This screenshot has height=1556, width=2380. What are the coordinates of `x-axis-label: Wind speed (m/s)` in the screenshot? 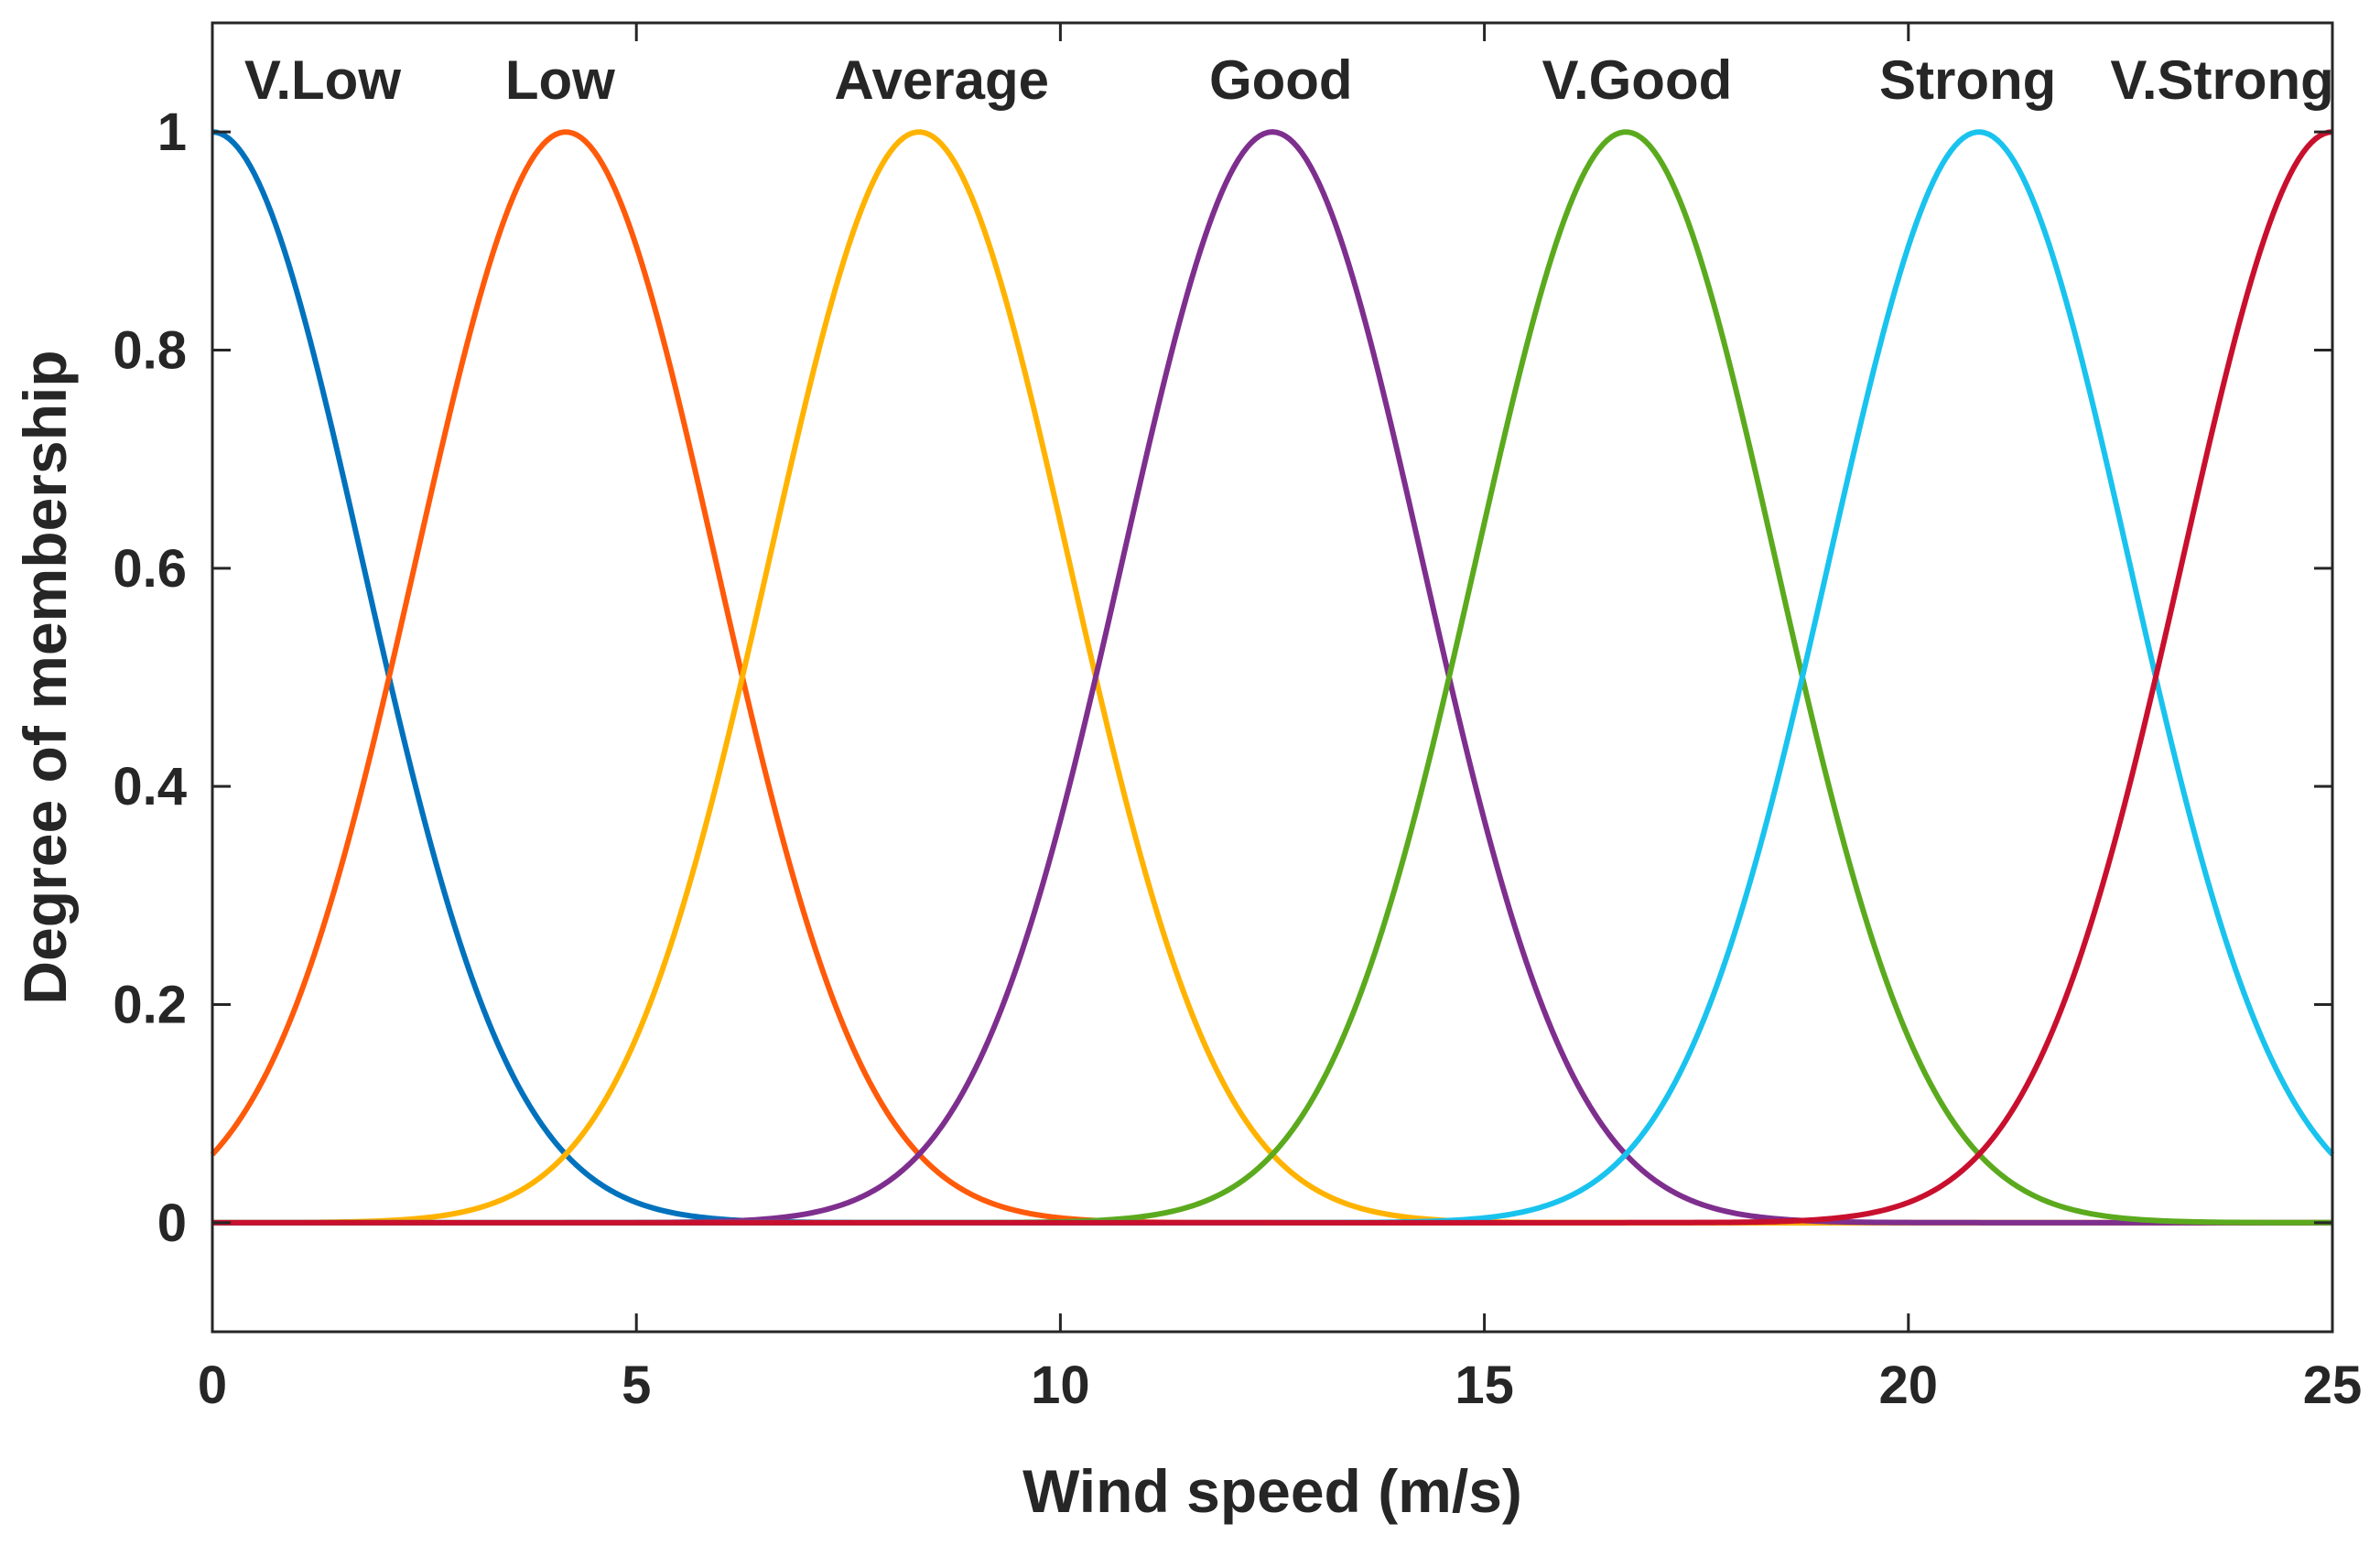 It's located at (1272, 1491).